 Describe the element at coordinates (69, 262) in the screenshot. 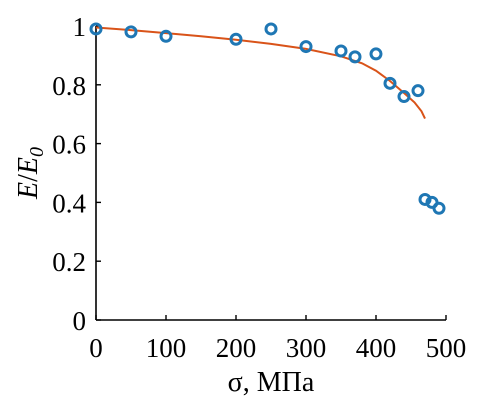

I see `y-tick-label: 0.2` at that location.